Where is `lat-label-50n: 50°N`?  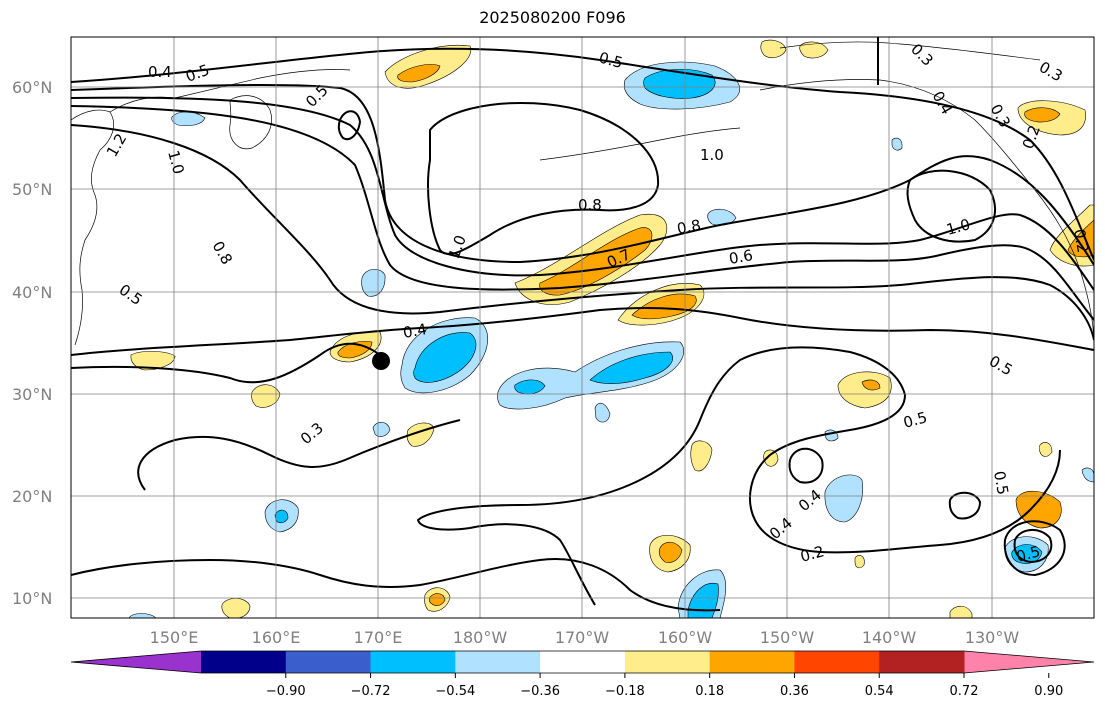 lat-label-50n: 50°N is located at coordinates (32, 189).